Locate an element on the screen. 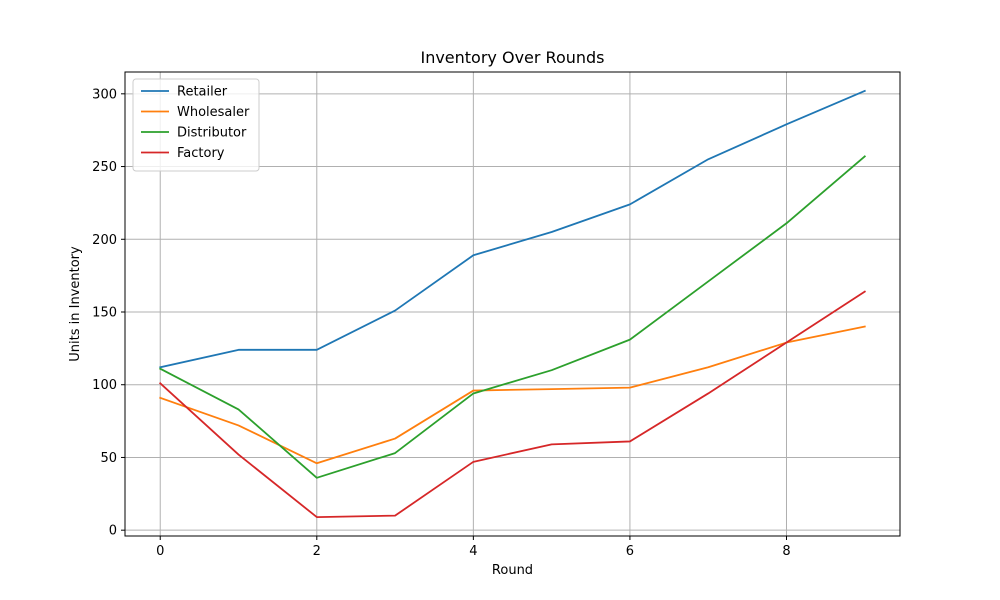 Image resolution: width=1000 pixels, height=600 pixels. x-tick-label: 6 is located at coordinates (630, 551).